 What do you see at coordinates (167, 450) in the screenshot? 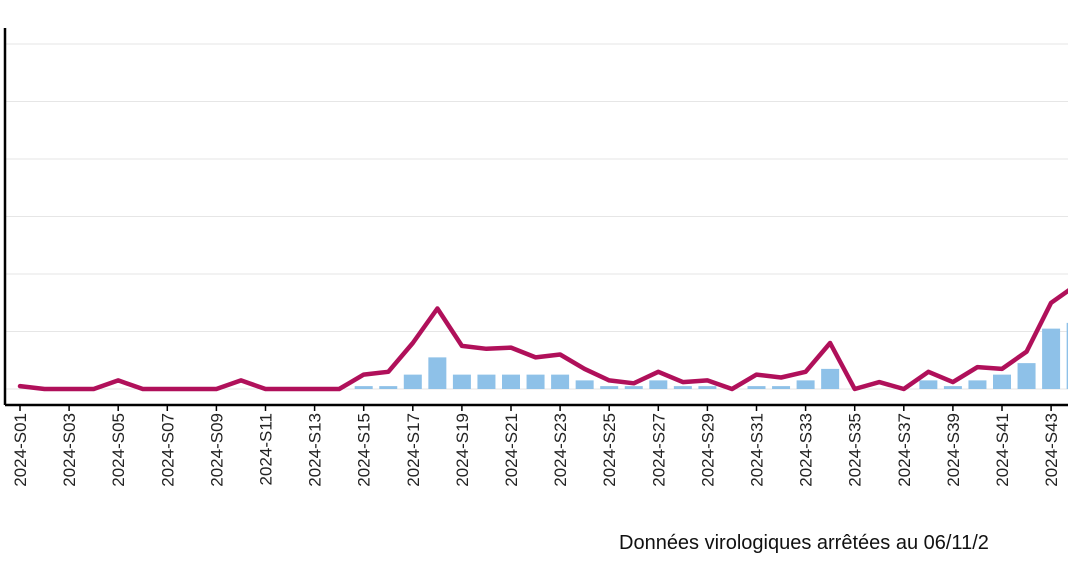
I see `x-tick-label: 2024-S07` at bounding box center [167, 450].